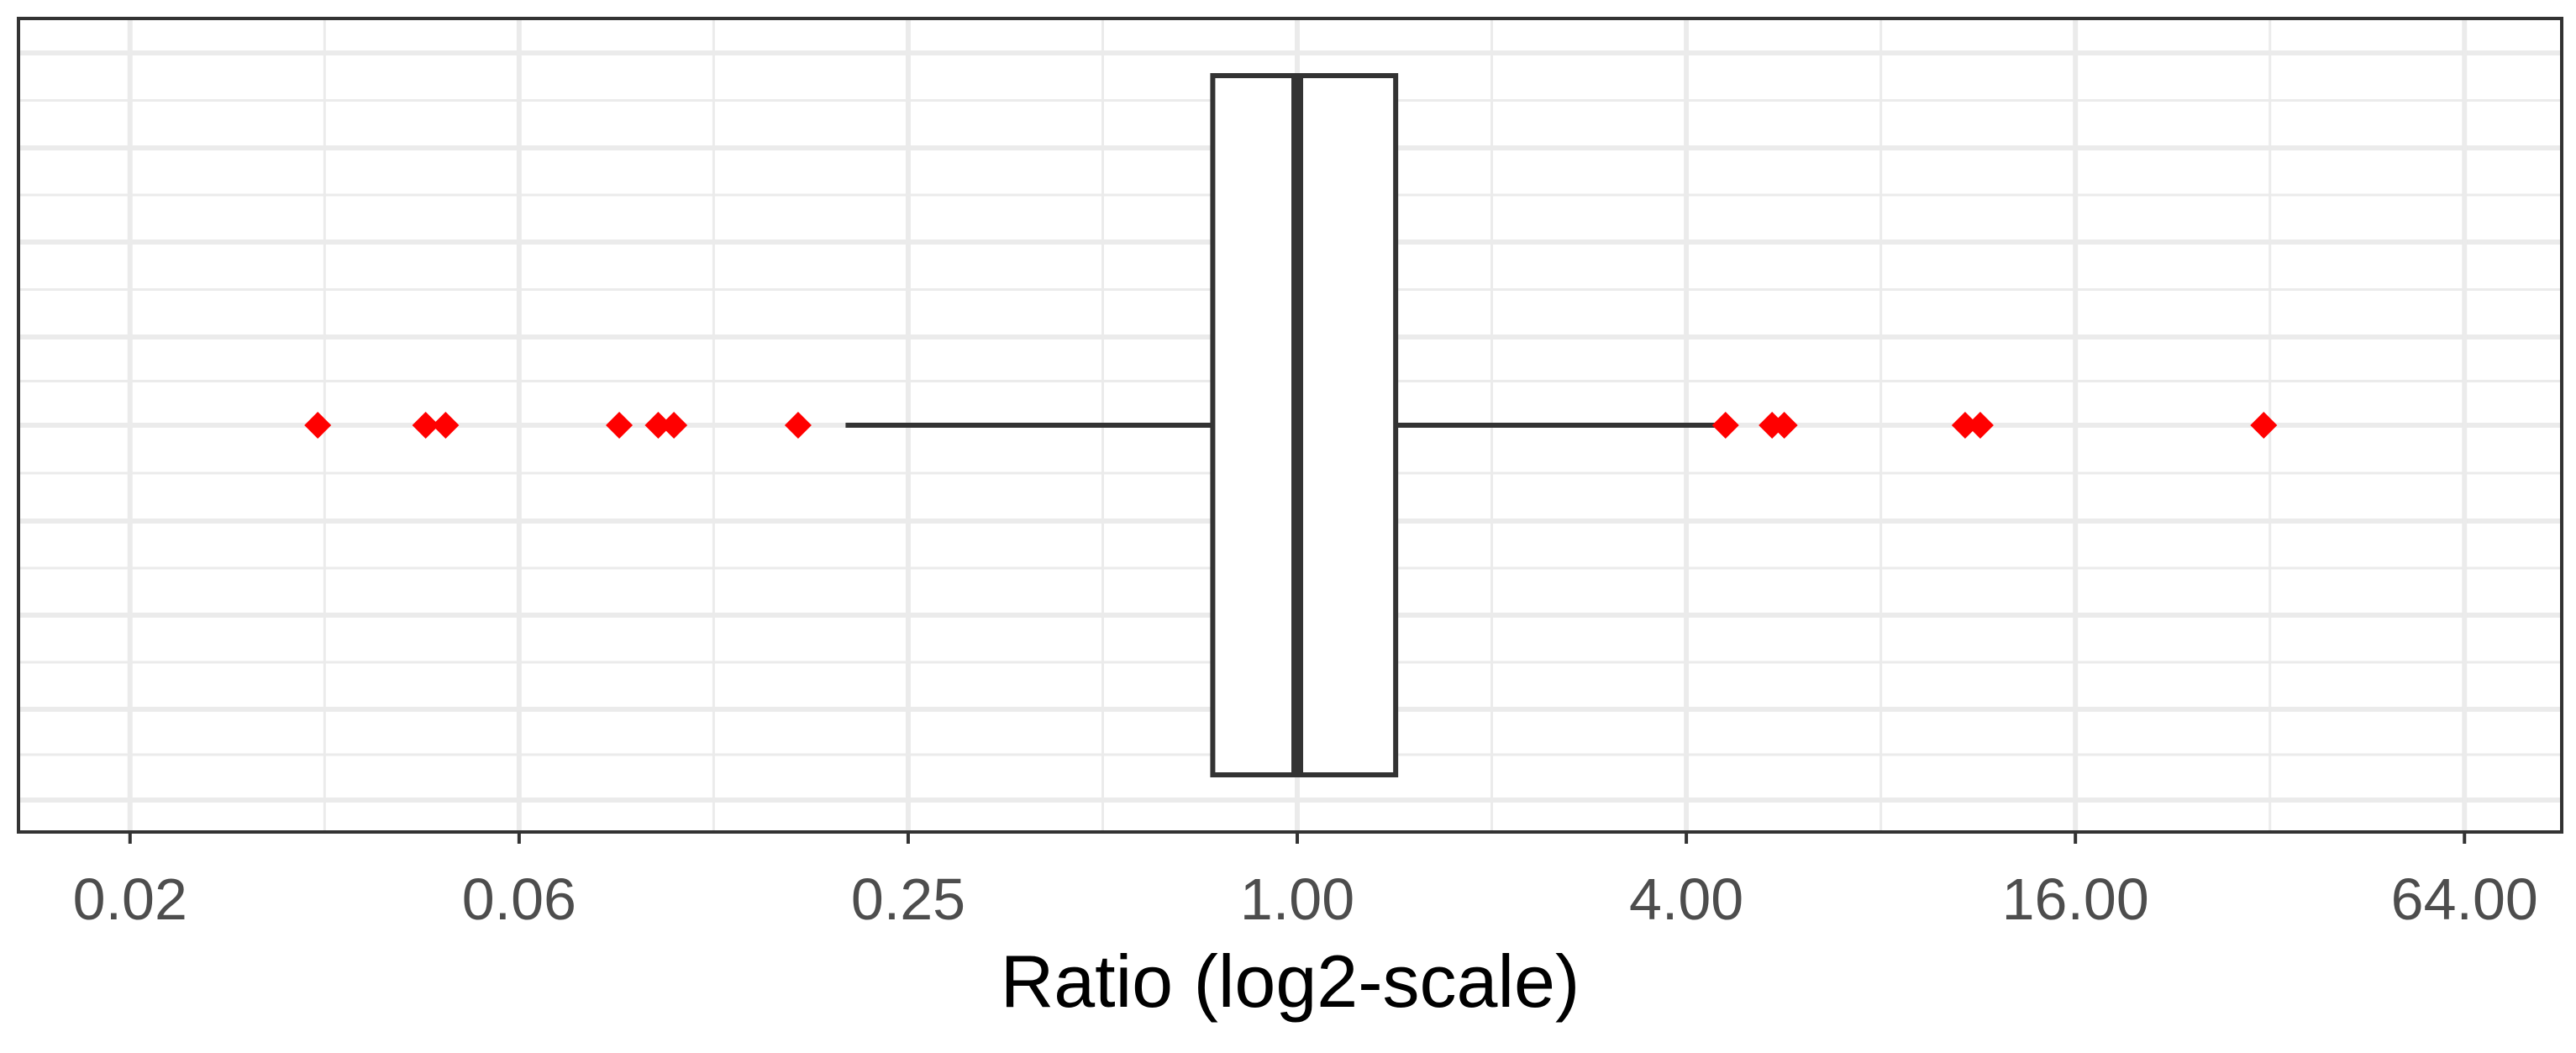 This screenshot has width=2576, height=1053. Describe the element at coordinates (130, 899) in the screenshot. I see `x-tick-label: 0.02` at that location.